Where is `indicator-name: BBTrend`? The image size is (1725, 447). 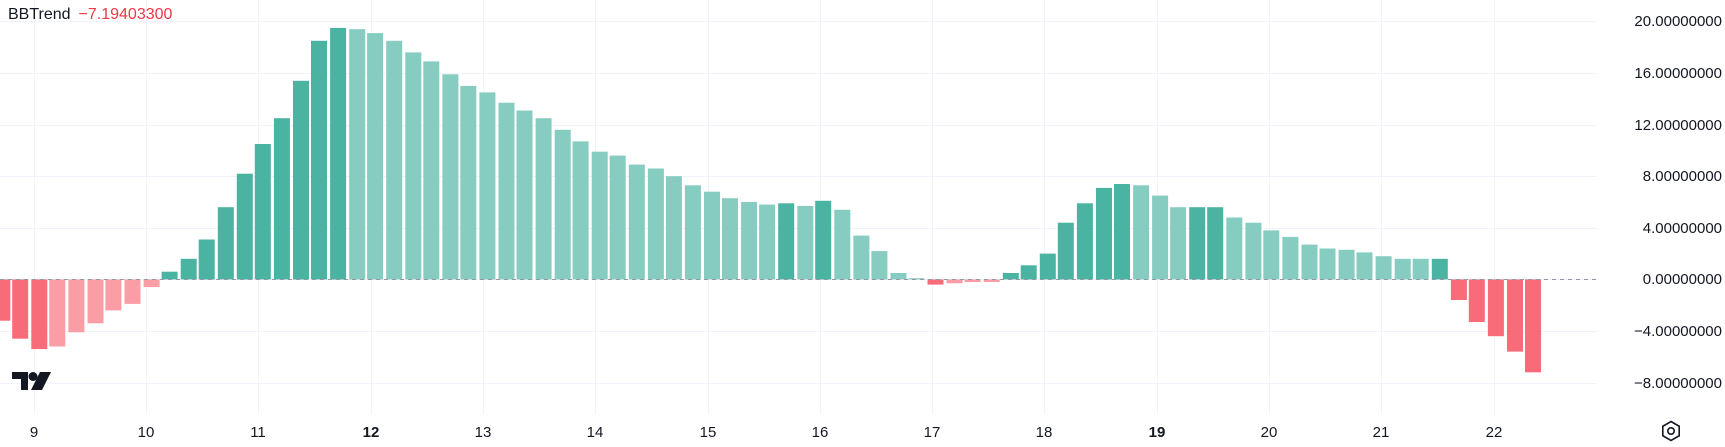 indicator-name: BBTrend is located at coordinates (39, 14).